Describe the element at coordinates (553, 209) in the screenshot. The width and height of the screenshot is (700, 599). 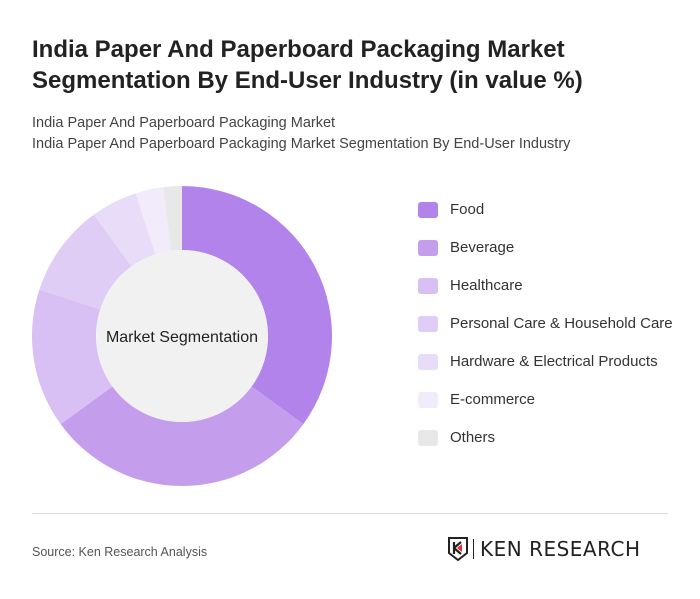
I see `legend-item: Food` at that location.